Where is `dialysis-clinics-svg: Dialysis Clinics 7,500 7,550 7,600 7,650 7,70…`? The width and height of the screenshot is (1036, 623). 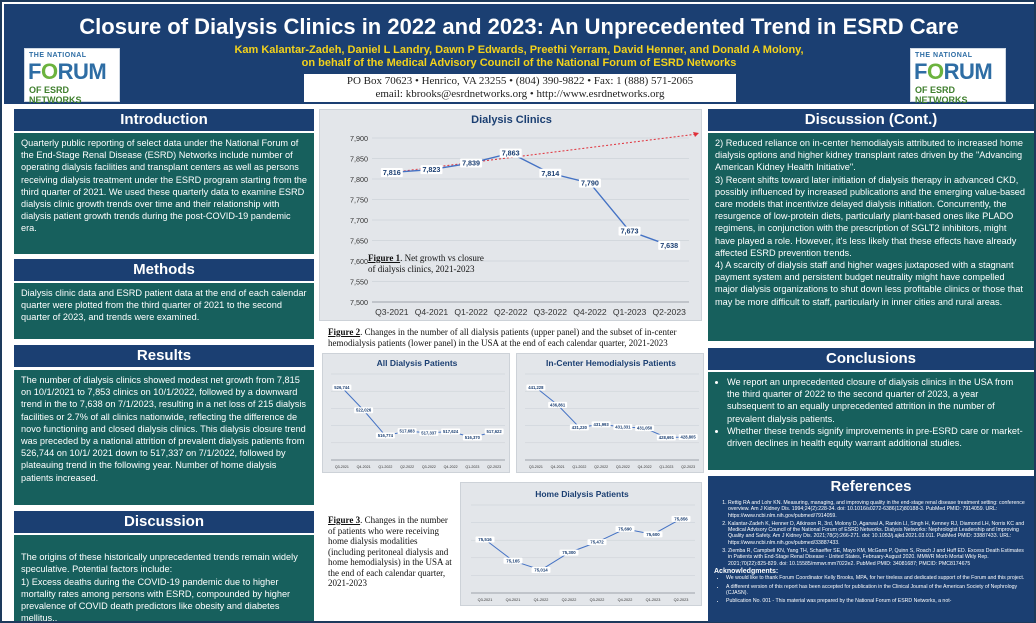 dialysis-clinics-svg: Dialysis Clinics 7,500 7,550 7,600 7,650 7,70… is located at coordinates (524, 215).